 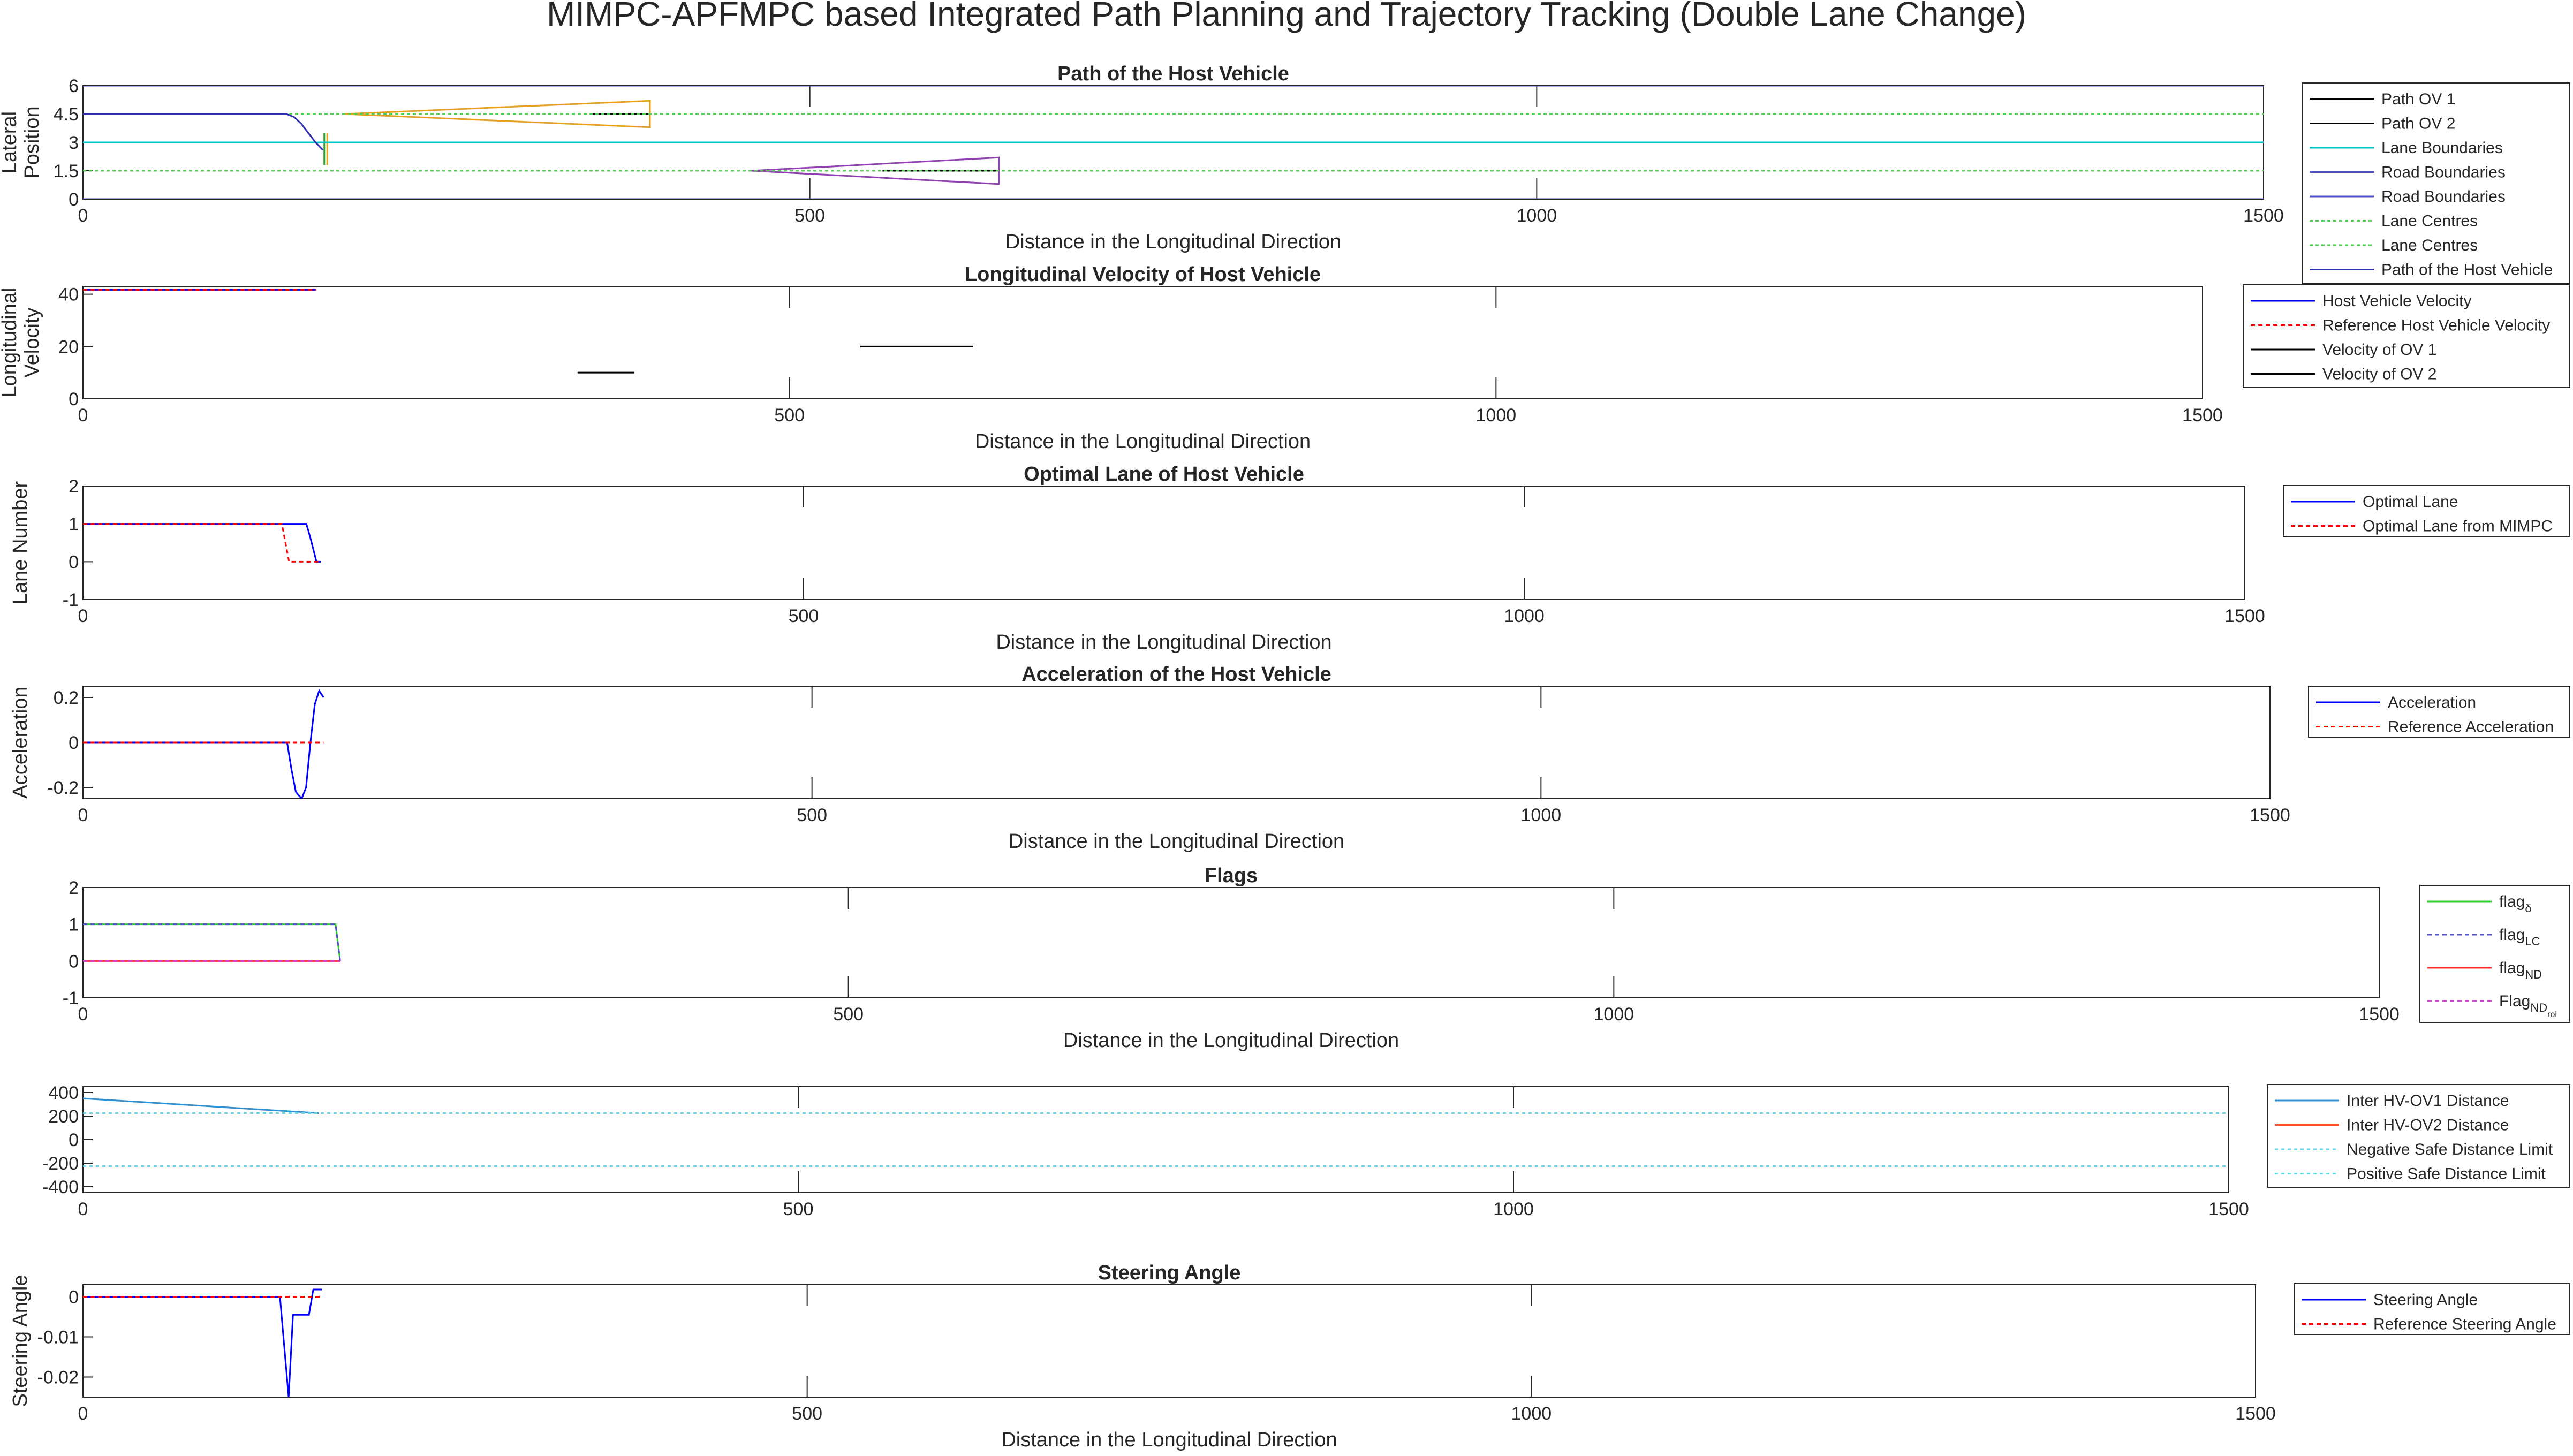 What do you see at coordinates (63, 1093) in the screenshot?
I see `y-tick-label: 400` at bounding box center [63, 1093].